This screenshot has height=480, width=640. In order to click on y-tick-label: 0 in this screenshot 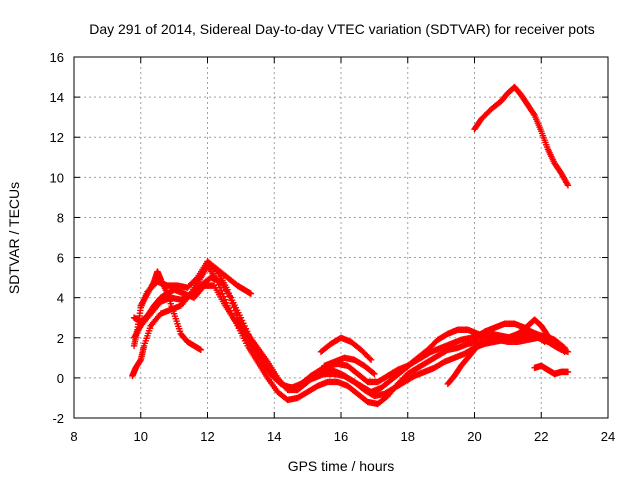, I will do `click(60, 378)`.